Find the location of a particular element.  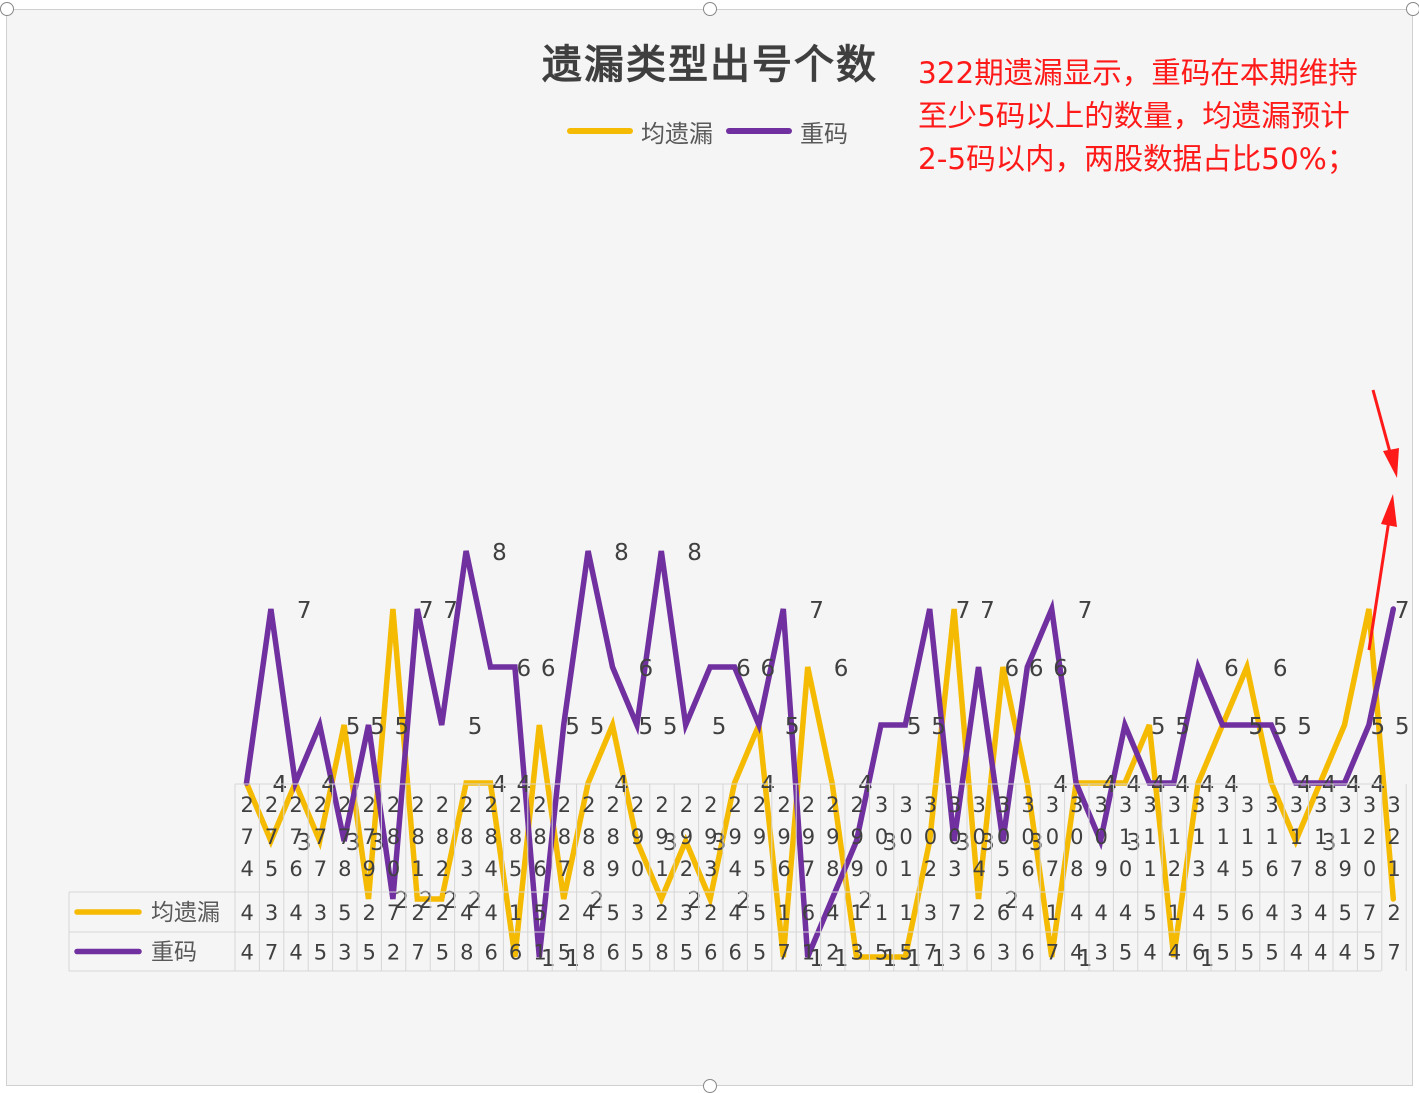

arrow-shaft-down is located at coordinates (1382, 423).